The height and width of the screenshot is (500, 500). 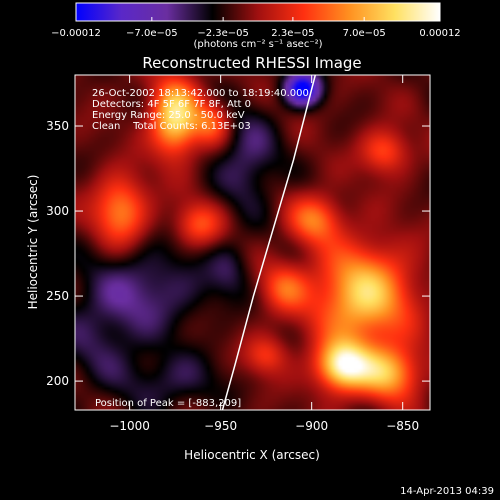 What do you see at coordinates (402, 426) in the screenshot?
I see `x-tick-label: −850` at bounding box center [402, 426].